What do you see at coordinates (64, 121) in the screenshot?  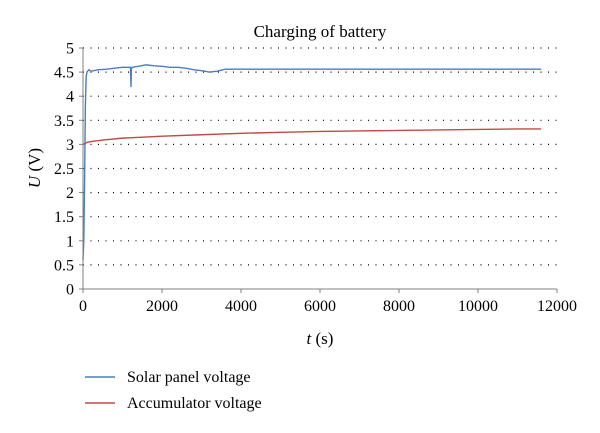 I see `y-tick-label: 3.5` at bounding box center [64, 121].